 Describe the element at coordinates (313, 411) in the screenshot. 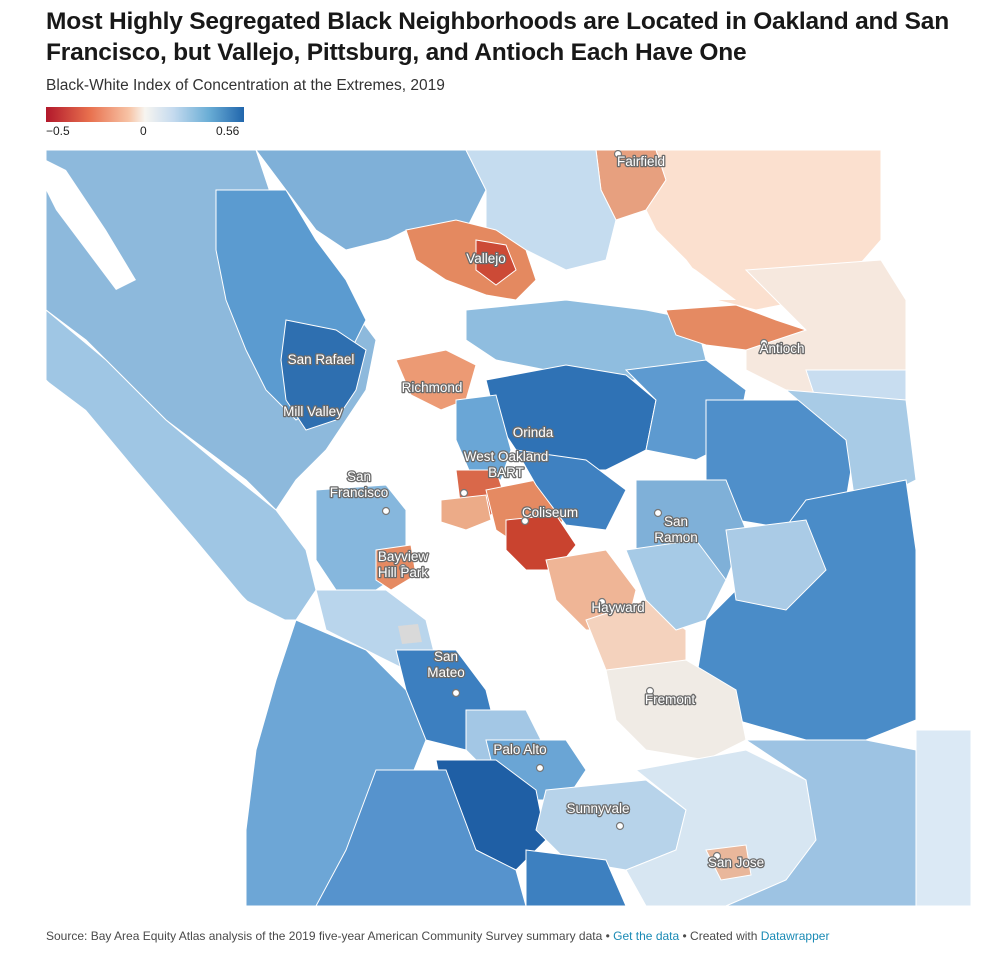

I see `city-label-mill-valley: Mill Valley` at that location.